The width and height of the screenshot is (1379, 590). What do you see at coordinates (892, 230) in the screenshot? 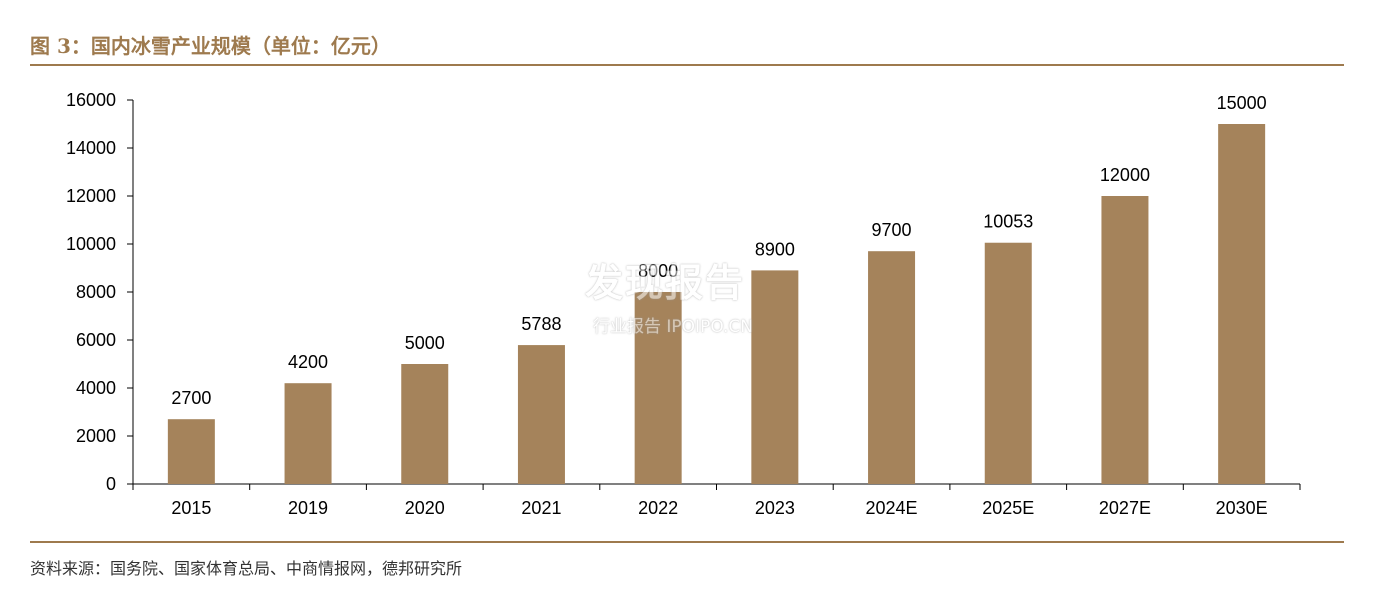
I see `data-label-2024E: 9700` at bounding box center [892, 230].